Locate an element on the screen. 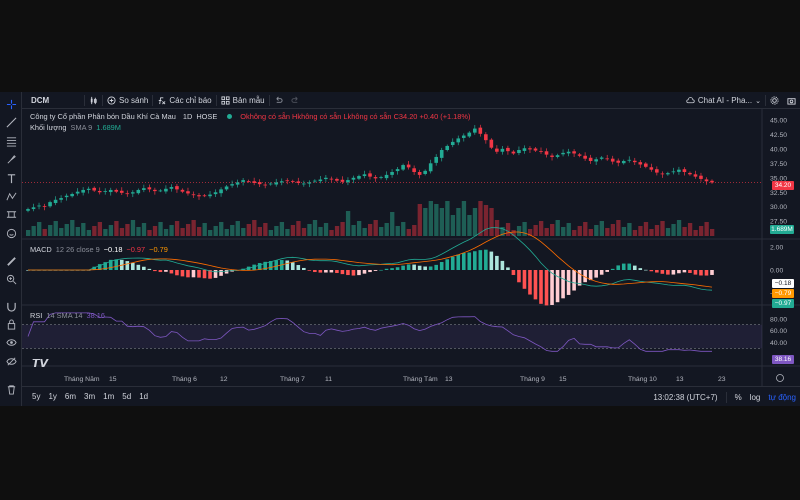  volume-legend: Khối lượng SMA 9 1.689M is located at coordinates (75, 127).